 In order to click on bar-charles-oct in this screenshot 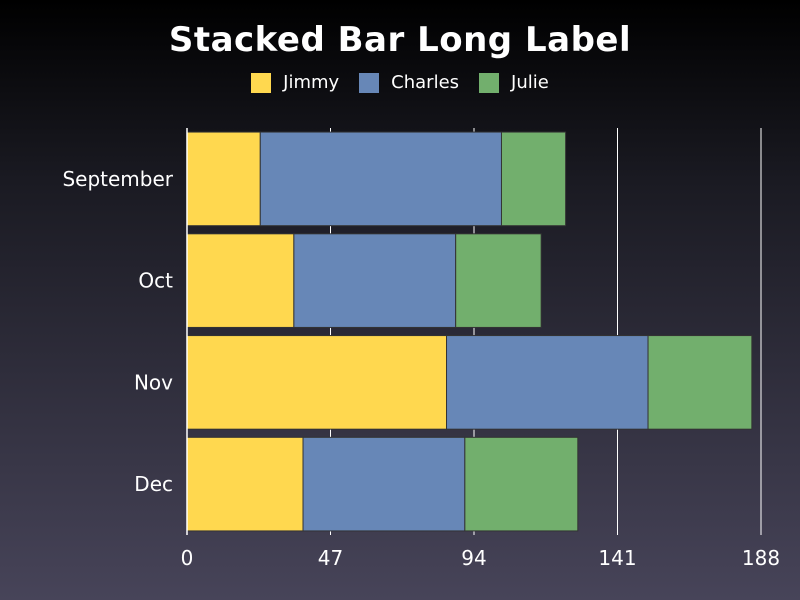, I will do `click(375, 280)`.